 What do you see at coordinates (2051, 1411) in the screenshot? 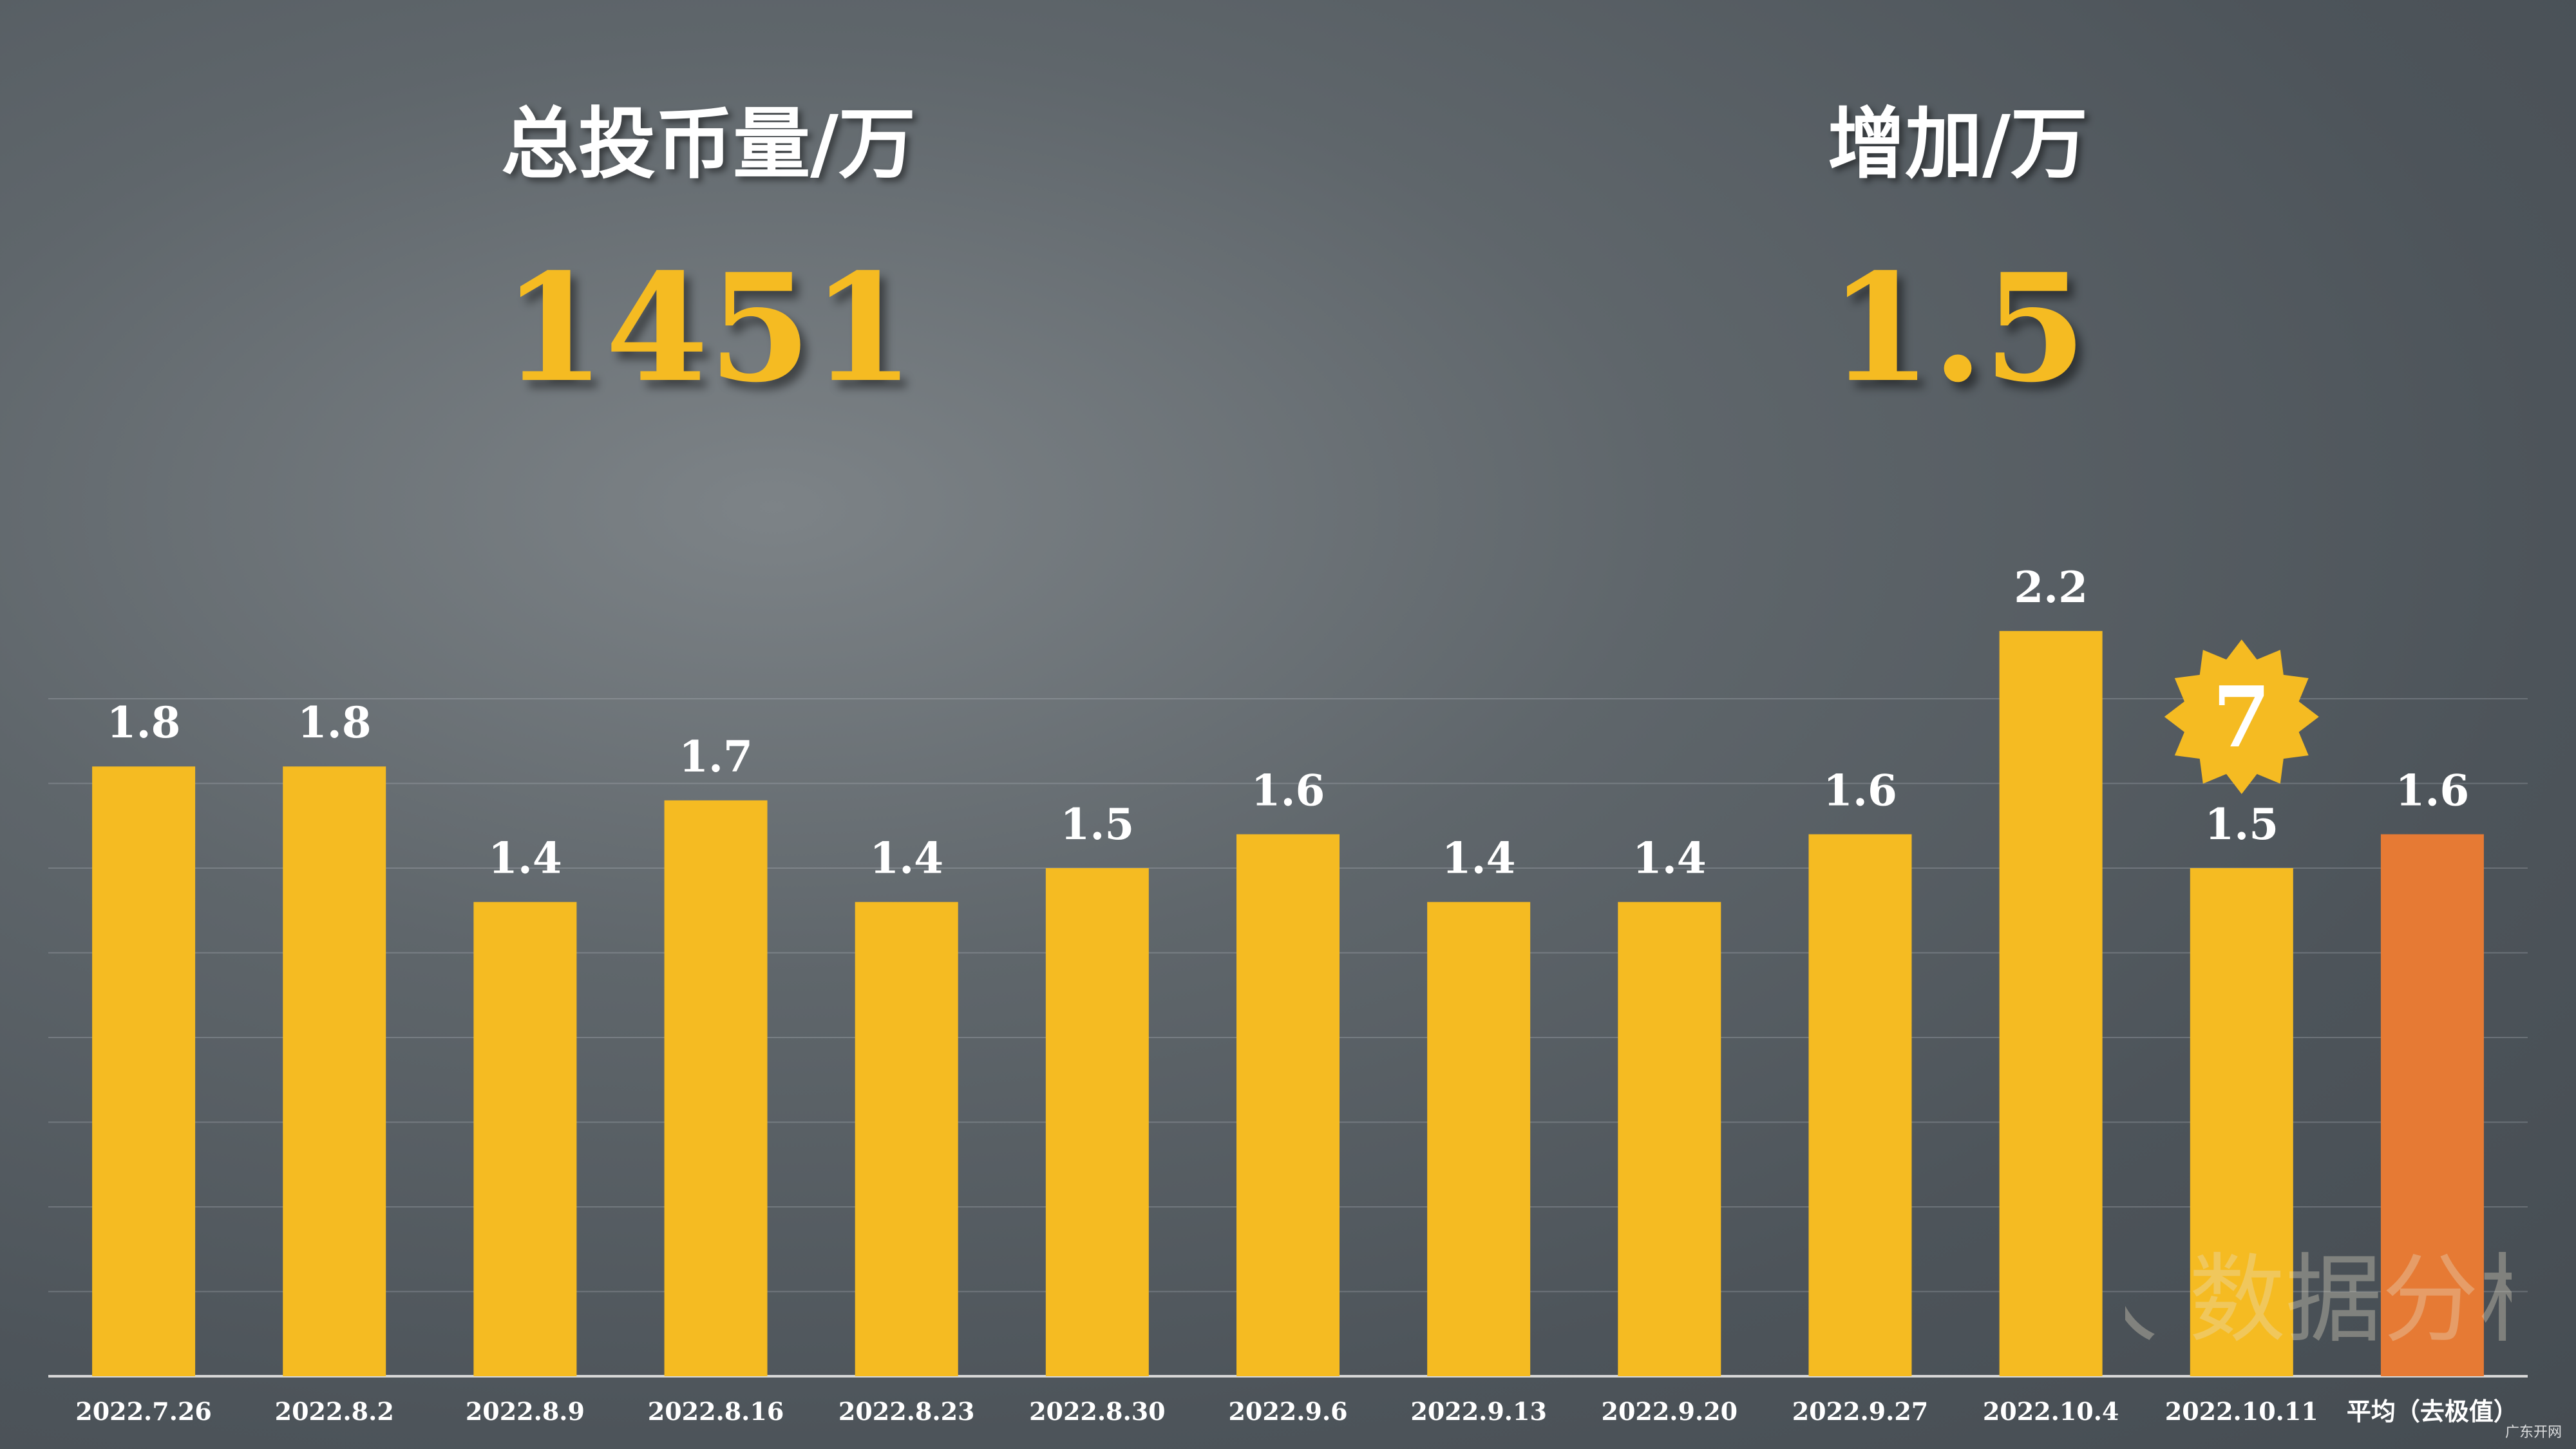
I see `tick-label-10: 2022.10.4` at bounding box center [2051, 1411].